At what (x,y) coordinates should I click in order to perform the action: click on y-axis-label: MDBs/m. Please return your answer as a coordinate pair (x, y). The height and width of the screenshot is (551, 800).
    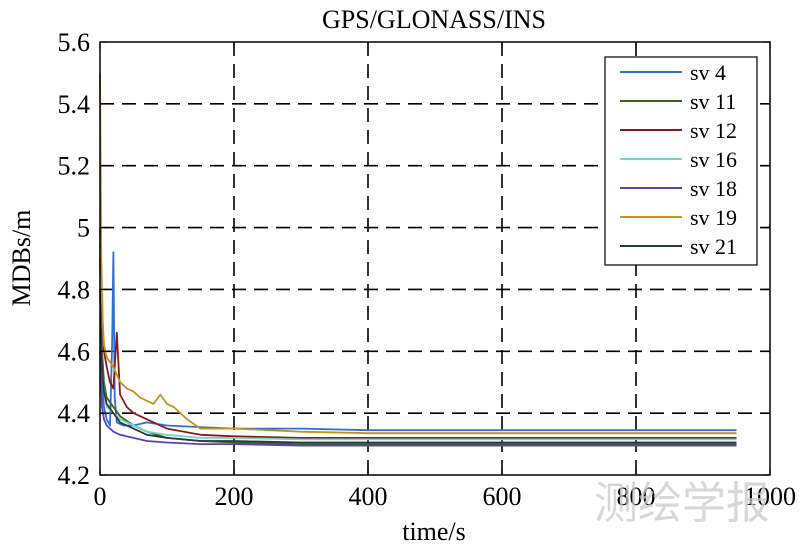
    Looking at the image, I should click on (21, 258).